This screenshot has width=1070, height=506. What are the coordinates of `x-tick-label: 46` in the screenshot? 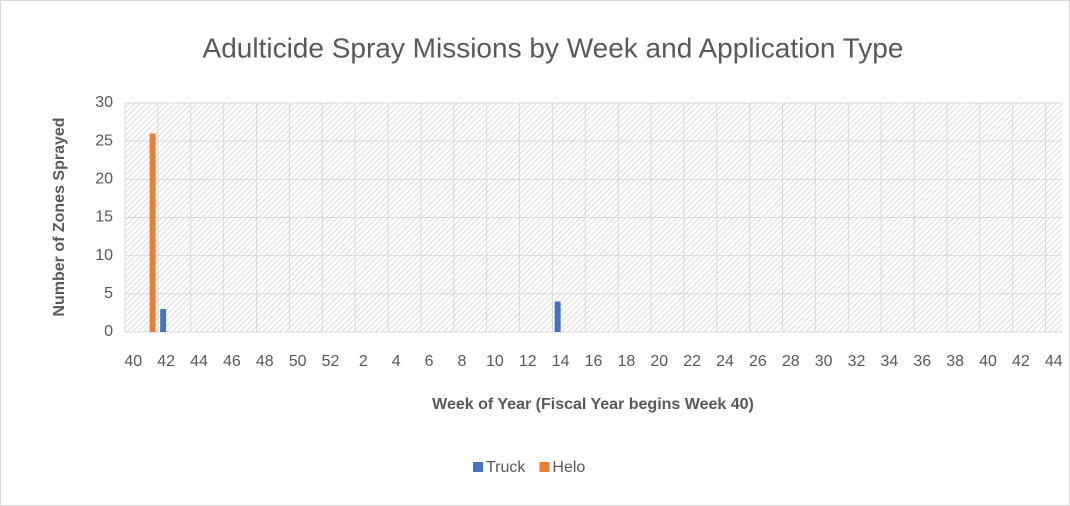 It's located at (232, 361).